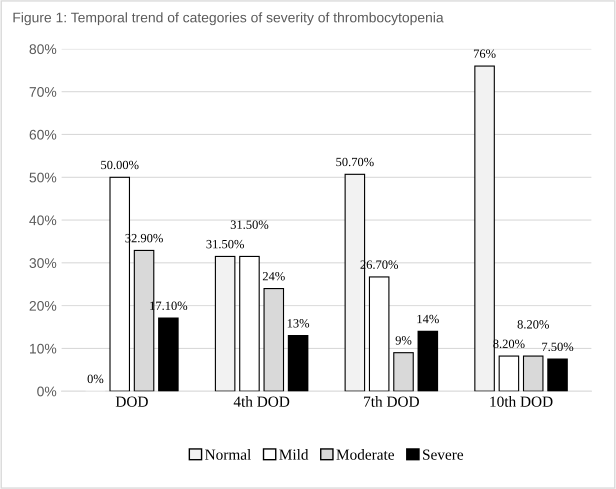  What do you see at coordinates (558, 347) in the screenshot?
I see `data-label: 7.50%` at bounding box center [558, 347].